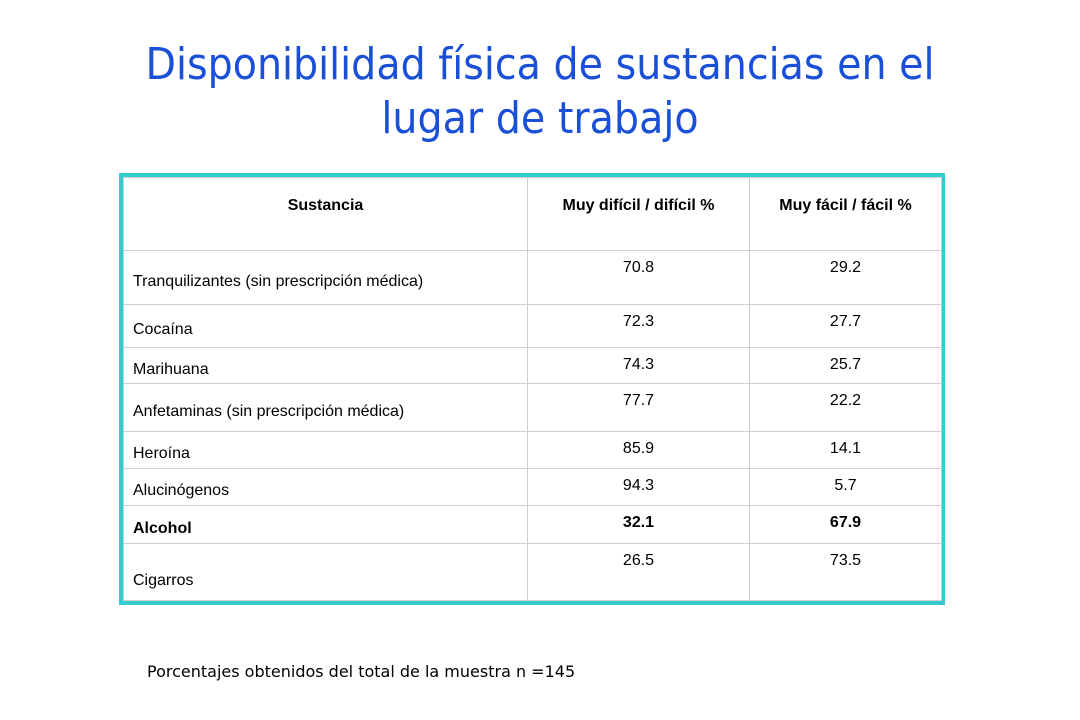 The image size is (1080, 720). What do you see at coordinates (845, 572) in the screenshot?
I see `cell-facil: 73.5` at bounding box center [845, 572].